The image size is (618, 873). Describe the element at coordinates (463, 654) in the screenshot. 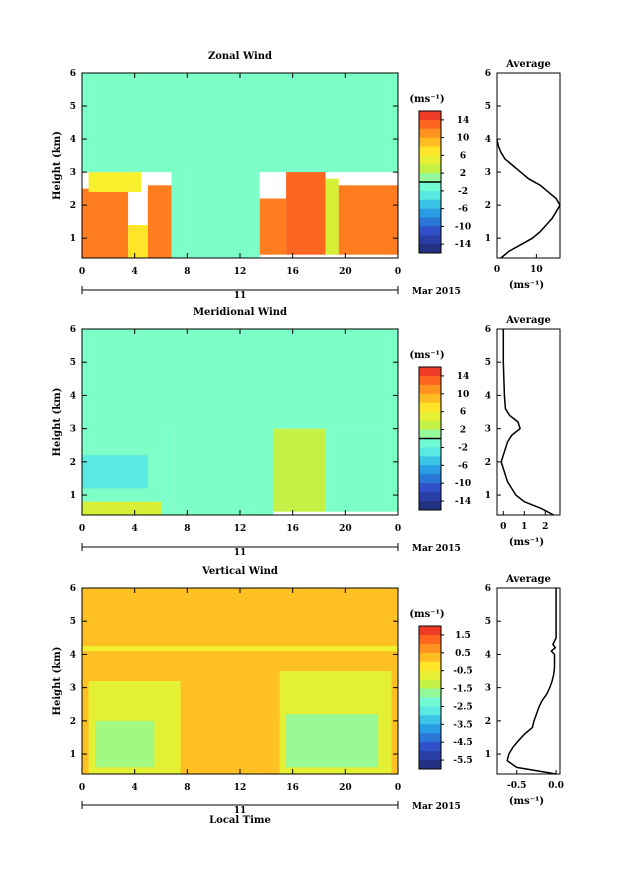

I see `vertical-colorbar-tick-label-1: 0.5` at that location.